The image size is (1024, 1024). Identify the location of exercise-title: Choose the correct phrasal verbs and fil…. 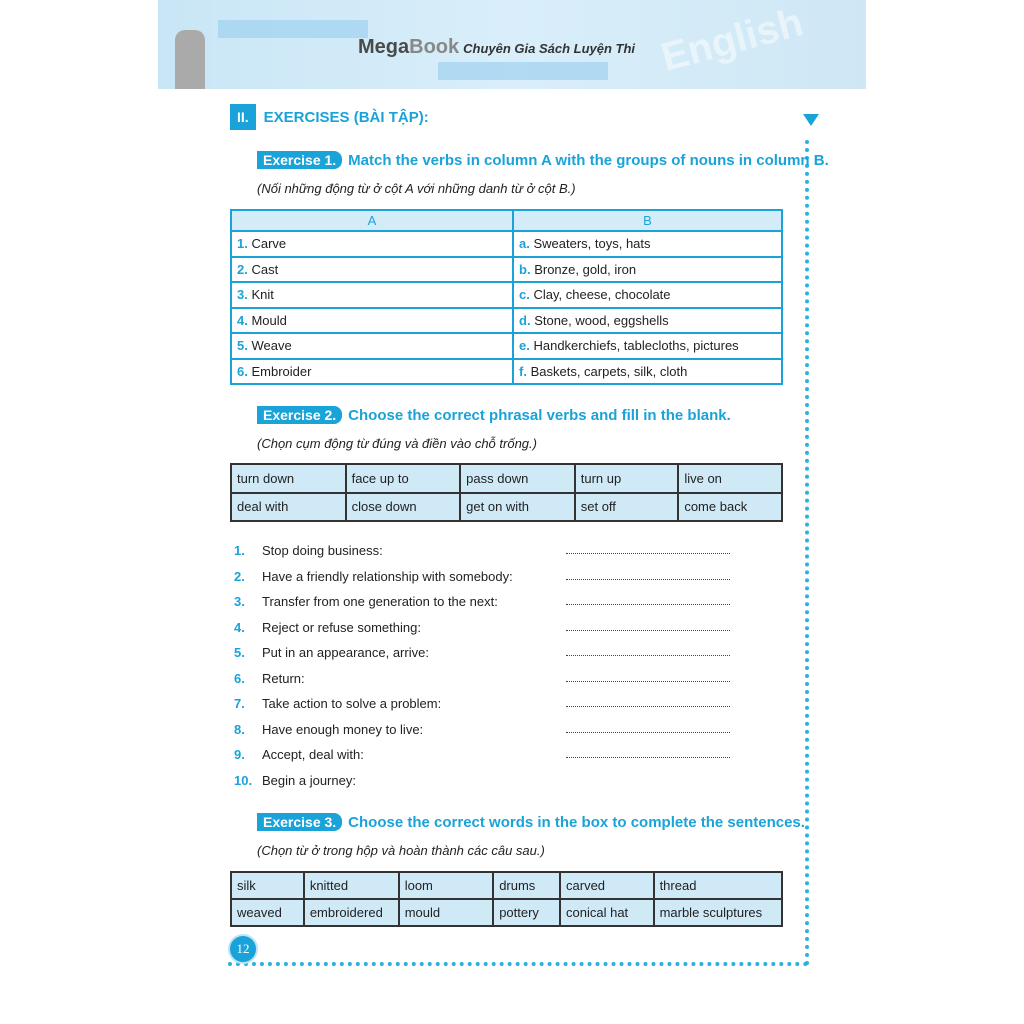
(539, 415).